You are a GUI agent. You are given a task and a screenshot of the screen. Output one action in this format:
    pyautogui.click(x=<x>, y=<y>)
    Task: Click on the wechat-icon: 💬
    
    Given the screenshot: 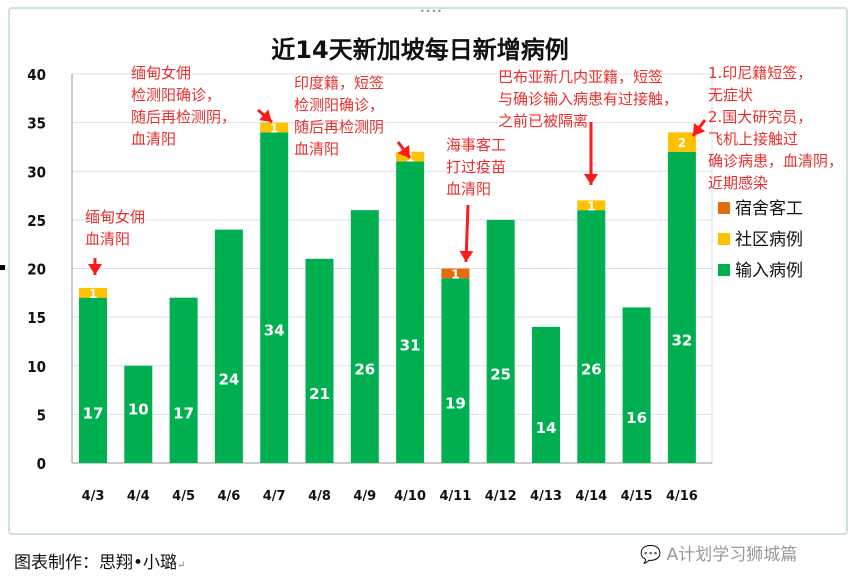 What is the action you would take?
    pyautogui.click(x=651, y=555)
    